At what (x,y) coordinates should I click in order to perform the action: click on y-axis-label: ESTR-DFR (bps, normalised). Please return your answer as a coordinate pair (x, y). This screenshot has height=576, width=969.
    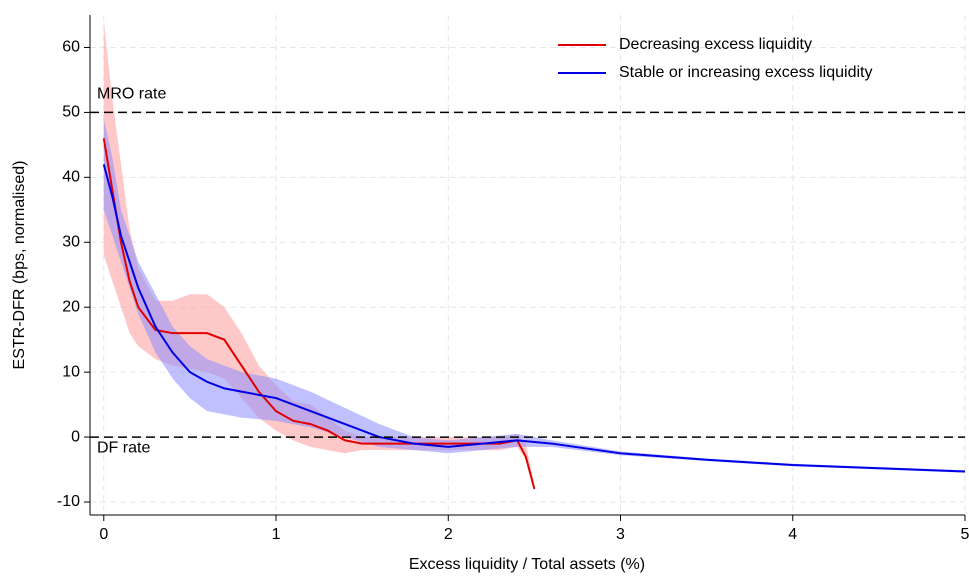
    Looking at the image, I should click on (19, 265).